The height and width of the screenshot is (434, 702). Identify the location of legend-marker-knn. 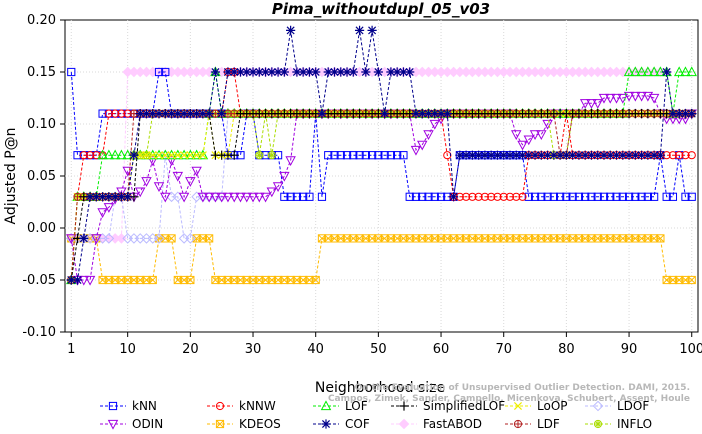
(113, 406).